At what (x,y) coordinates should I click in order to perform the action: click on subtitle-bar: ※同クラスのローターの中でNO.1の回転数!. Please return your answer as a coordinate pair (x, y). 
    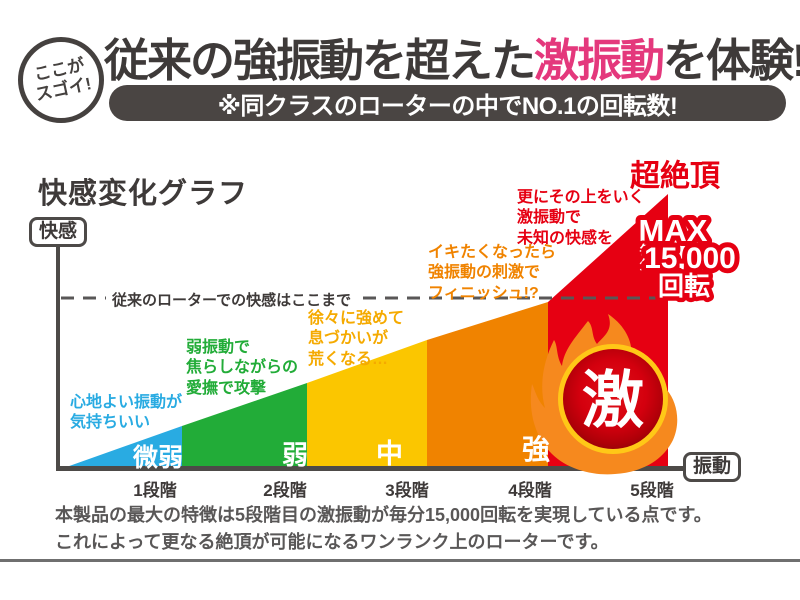
    Looking at the image, I should click on (447, 103).